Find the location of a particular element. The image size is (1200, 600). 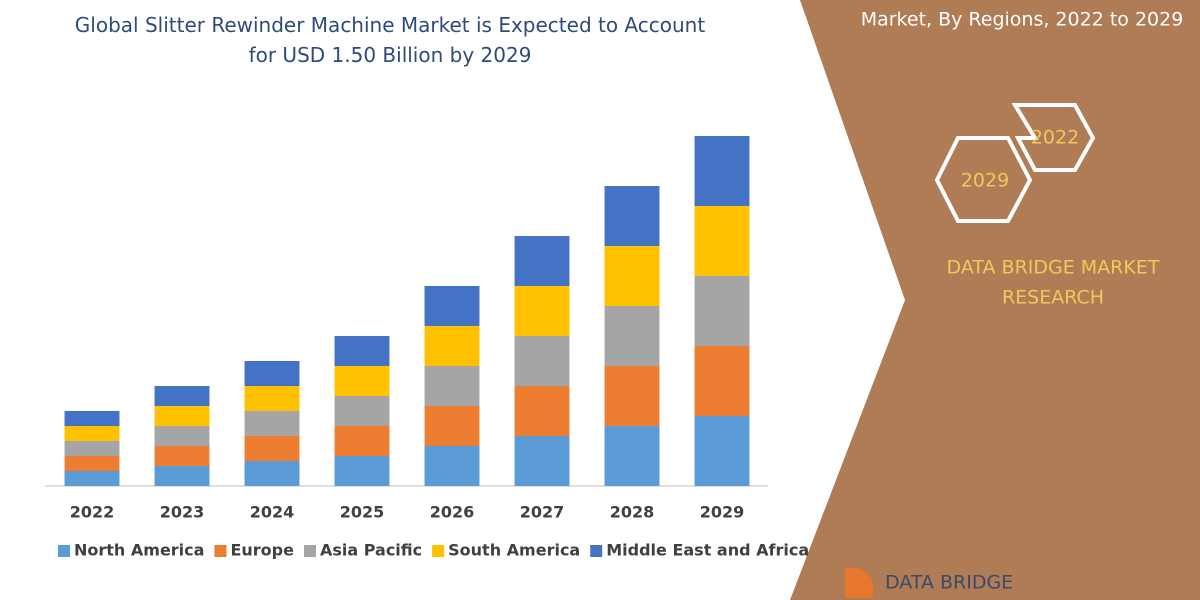

legend-label: Middle East and Africa is located at coordinates (707, 550).